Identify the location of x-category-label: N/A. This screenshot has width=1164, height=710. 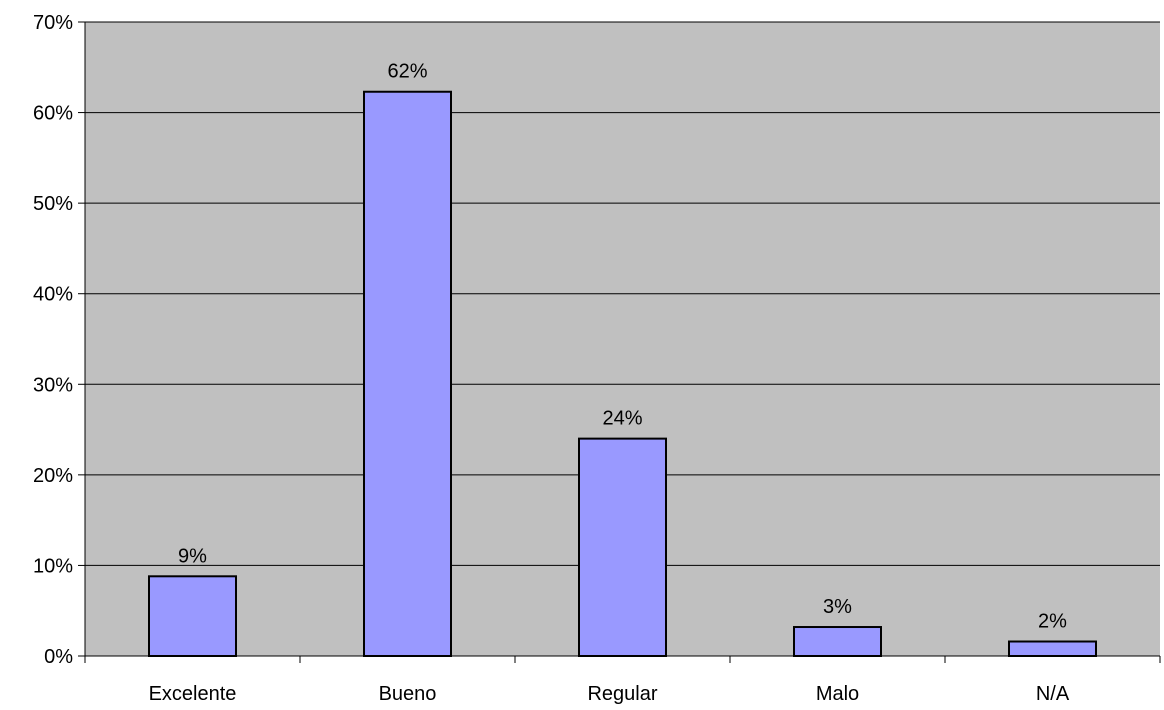
(1053, 694).